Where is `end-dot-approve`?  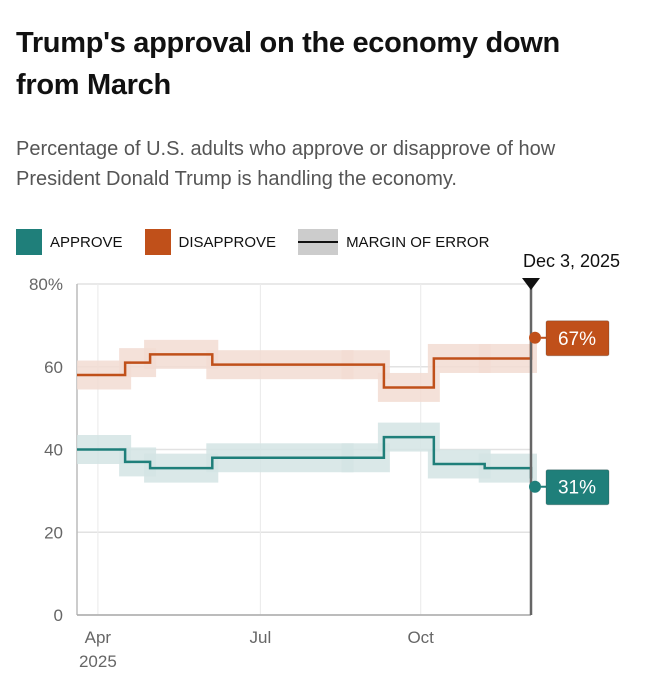
end-dot-approve is located at coordinates (535, 486).